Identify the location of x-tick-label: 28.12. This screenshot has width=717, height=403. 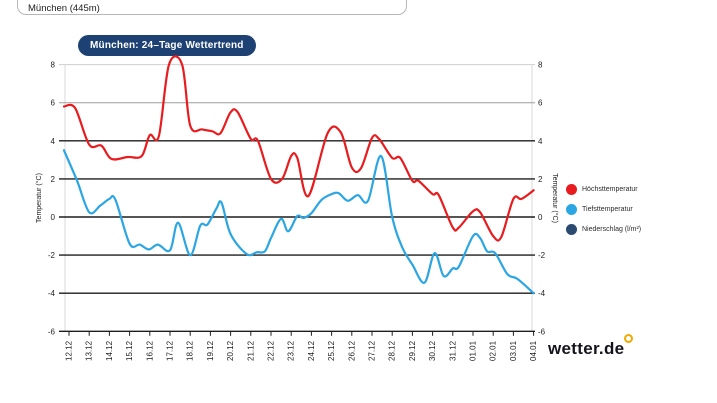
(392, 350).